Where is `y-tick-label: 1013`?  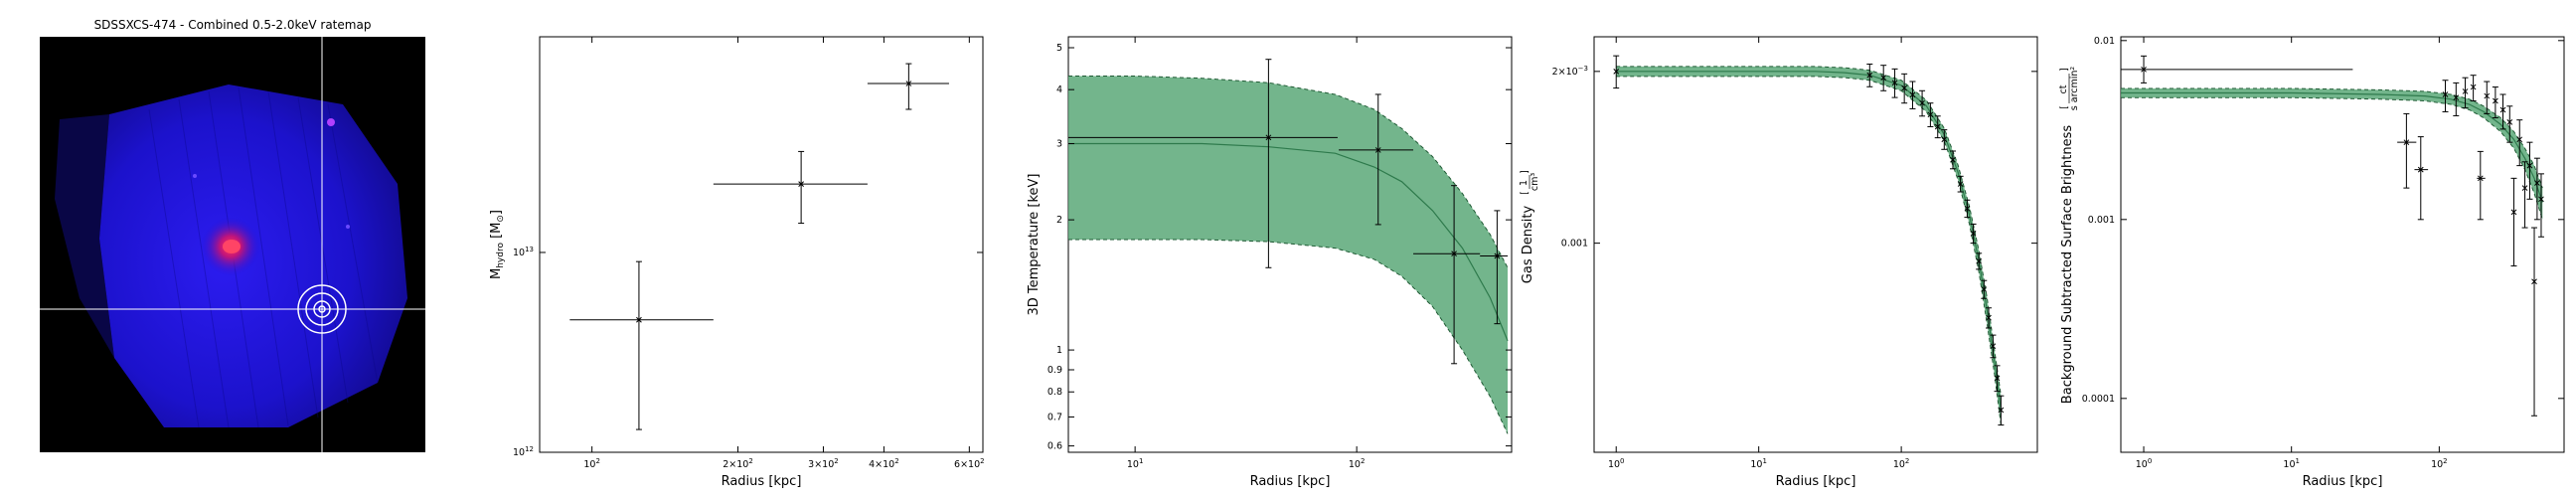 y-tick-label: 1013 is located at coordinates (523, 252).